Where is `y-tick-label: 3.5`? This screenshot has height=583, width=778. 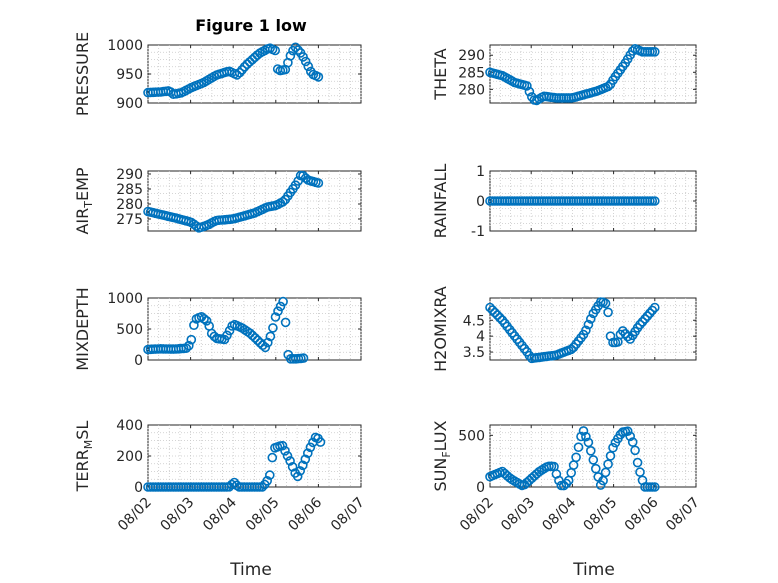 y-tick-label: 3.5 is located at coordinates (474, 353).